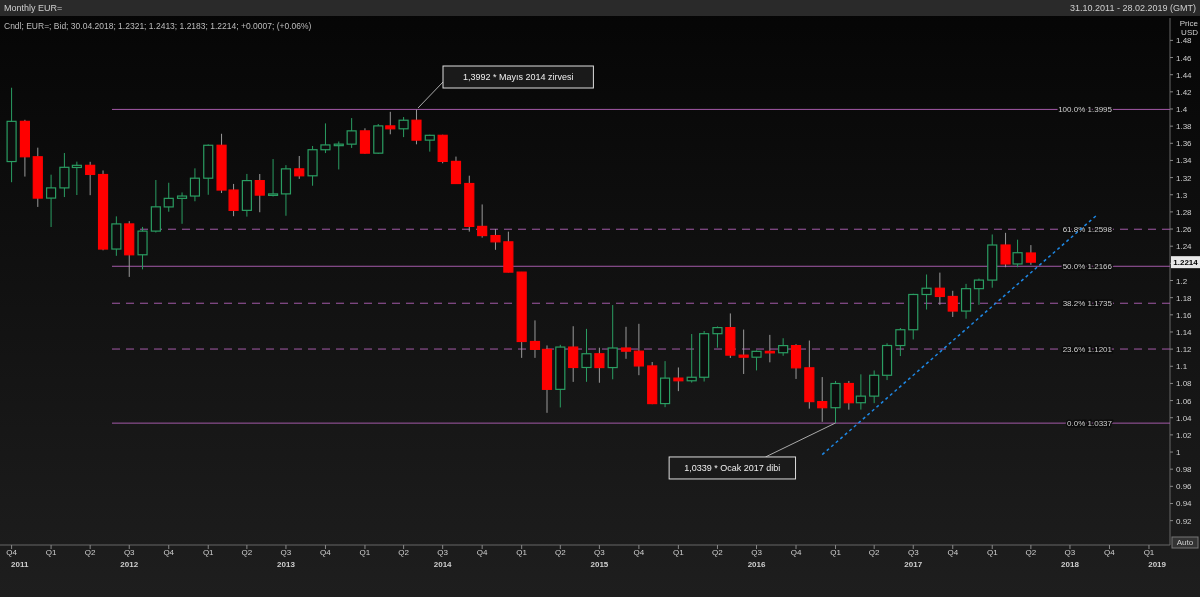 The image size is (1200, 597). I want to click on y-tick-label: 1.16, so click(1184, 315).